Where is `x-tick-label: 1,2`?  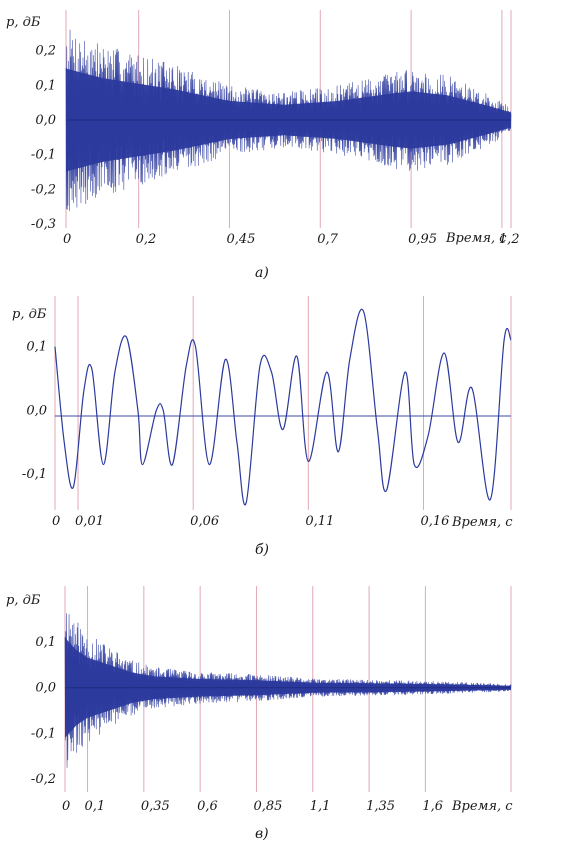 x-tick-label: 1,2 is located at coordinates (509, 239).